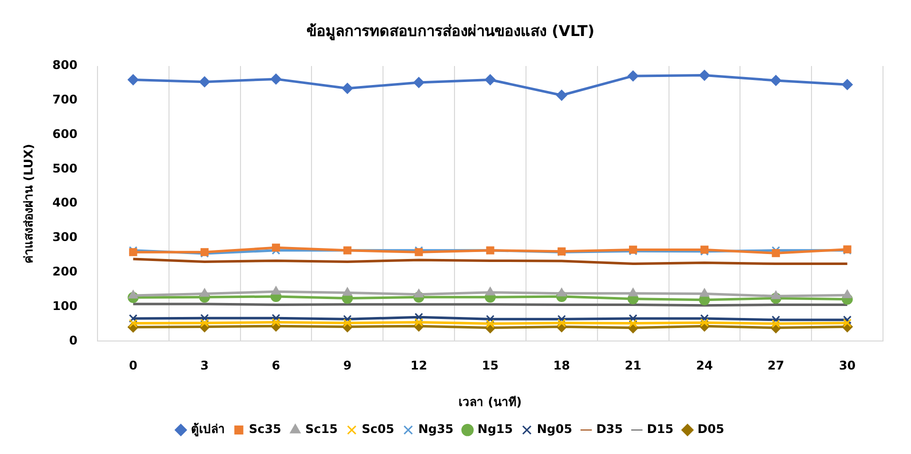  Describe the element at coordinates (73, 340) in the screenshot. I see `y-tick-label: 0` at that location.